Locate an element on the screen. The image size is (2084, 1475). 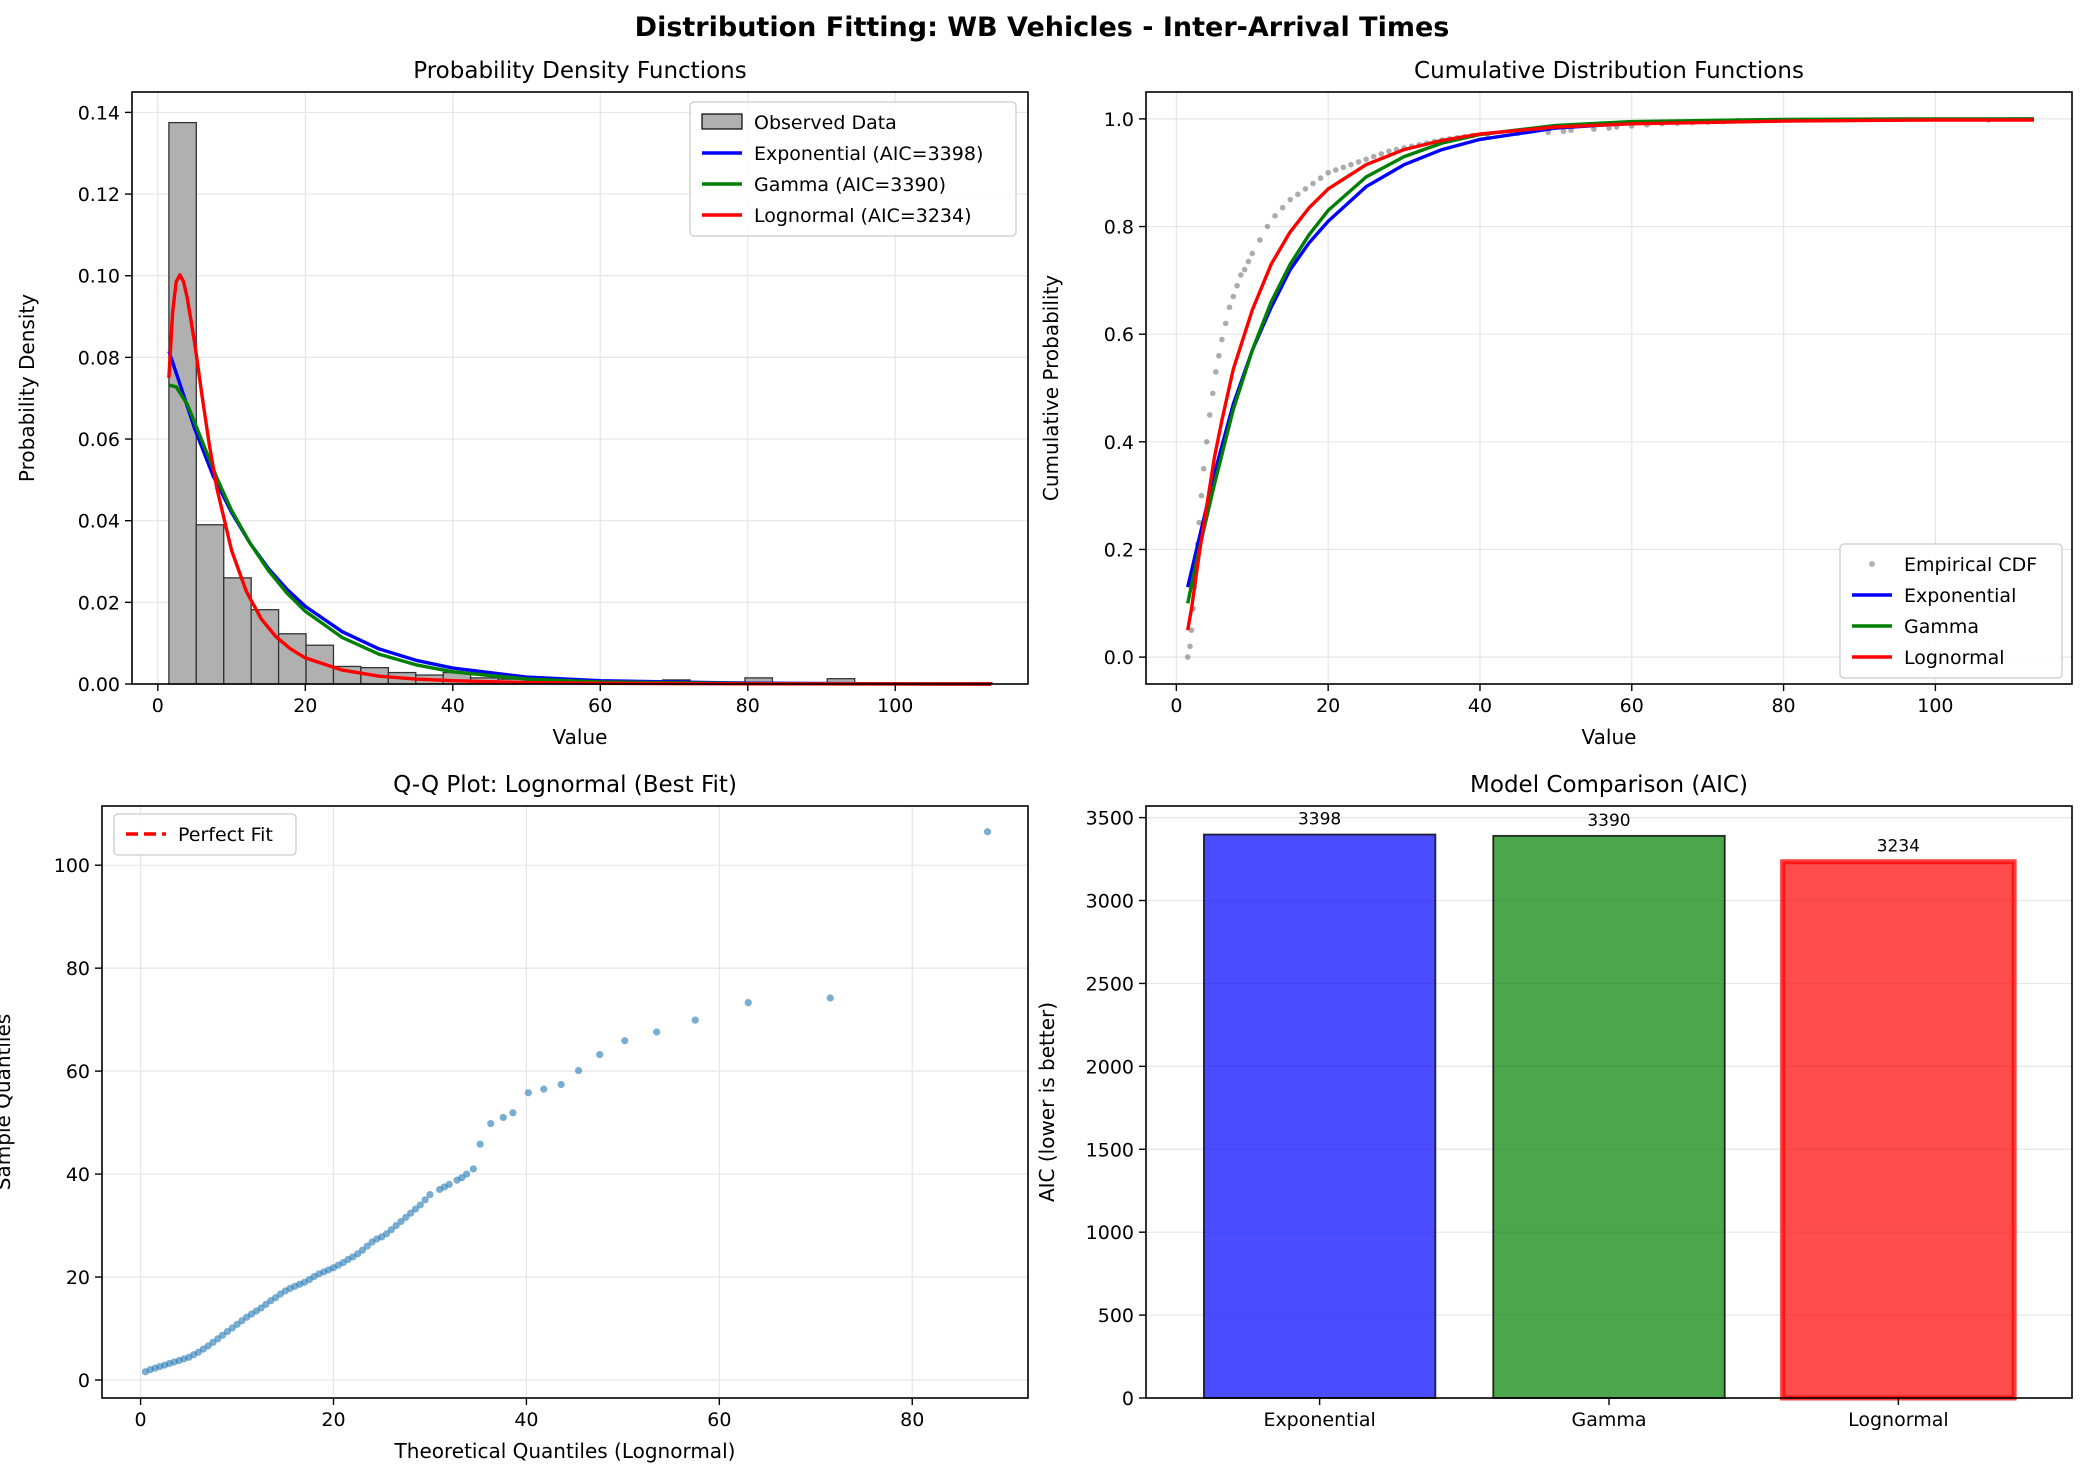
qq-y-tick-label: 80 is located at coordinates (78, 969).